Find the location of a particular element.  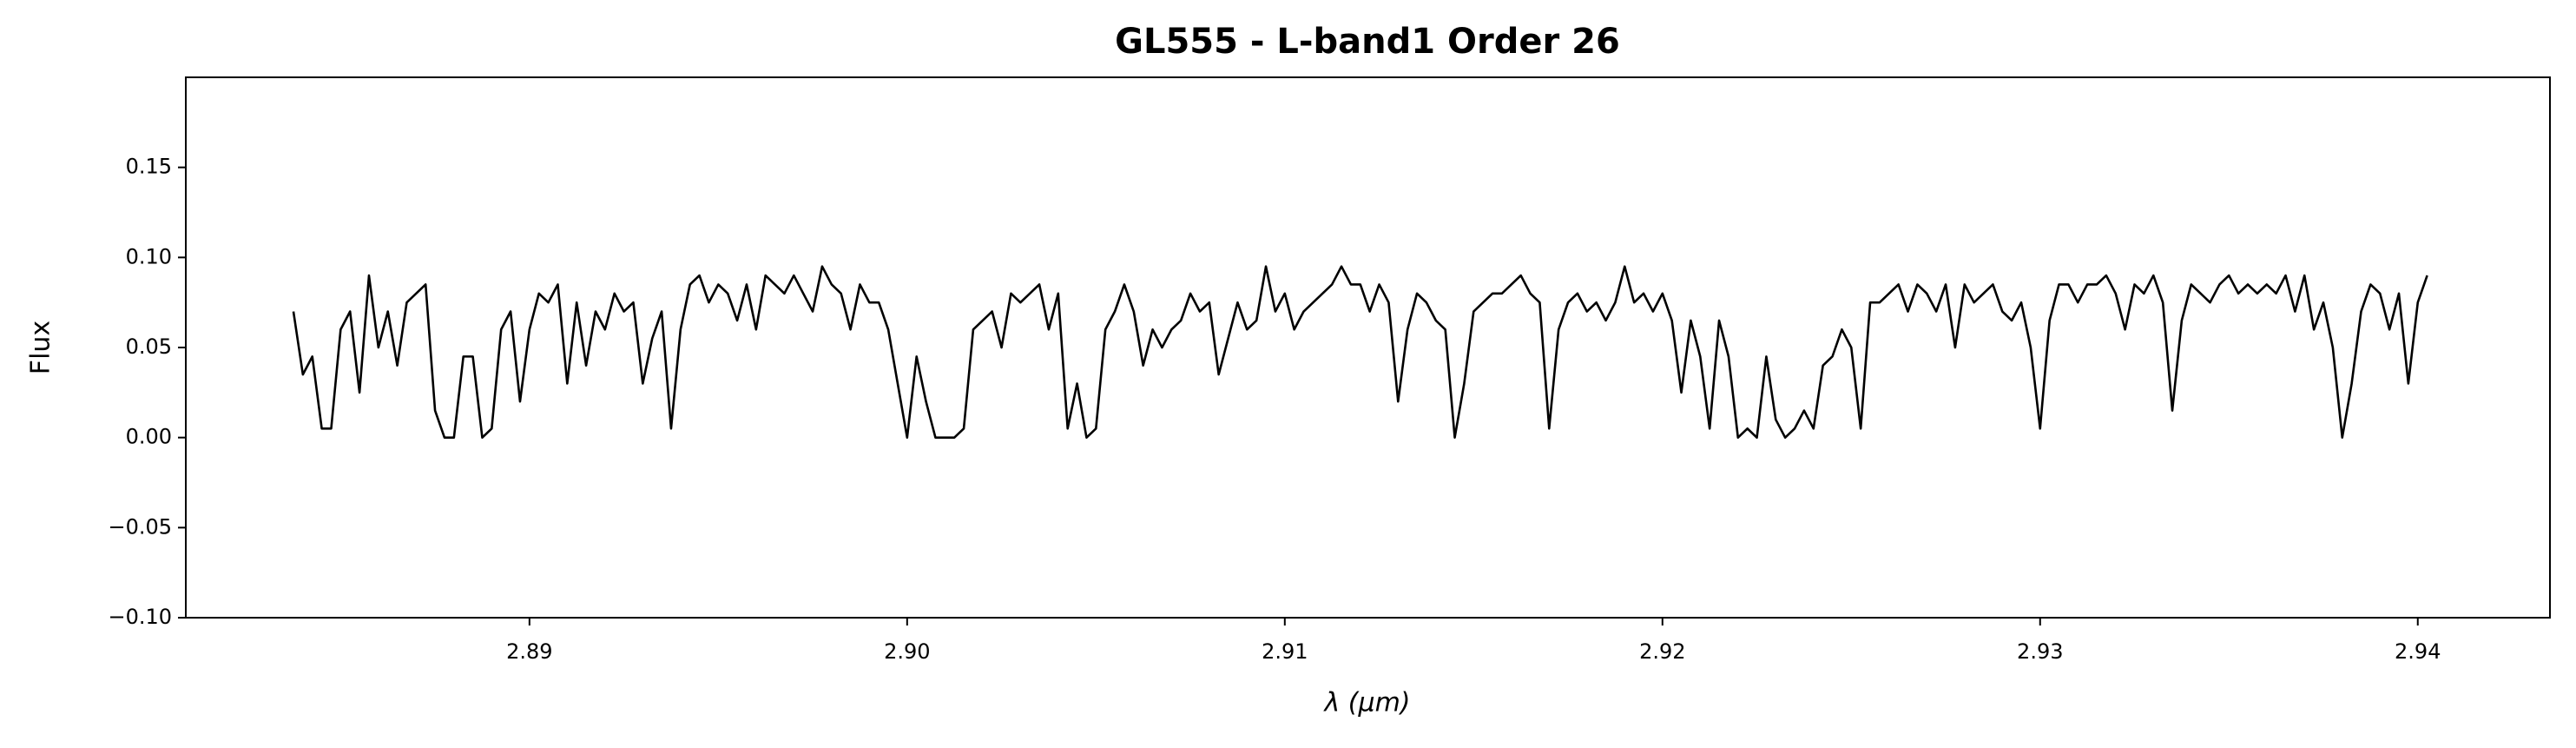

y-tick-label: −0.05 is located at coordinates (140, 526).